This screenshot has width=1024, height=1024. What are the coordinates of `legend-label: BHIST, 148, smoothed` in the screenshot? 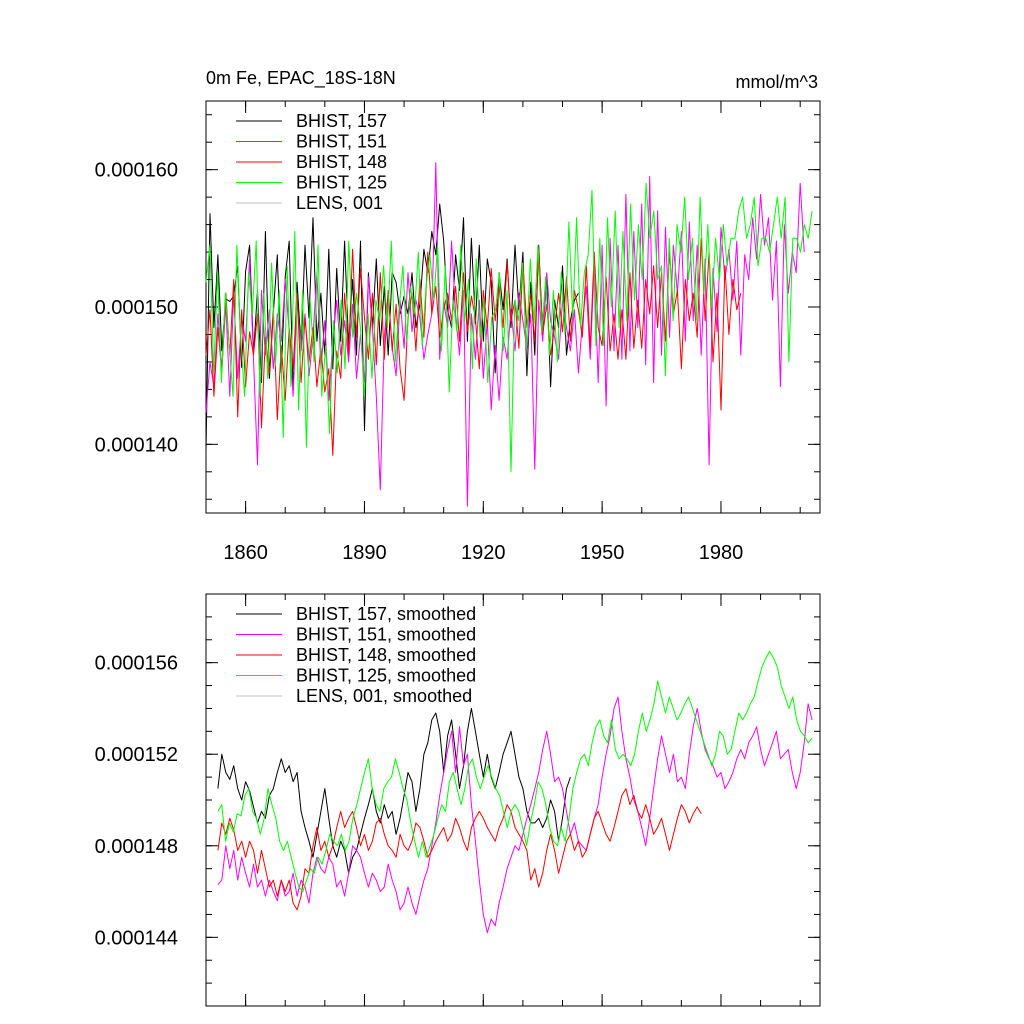 It's located at (386, 655).